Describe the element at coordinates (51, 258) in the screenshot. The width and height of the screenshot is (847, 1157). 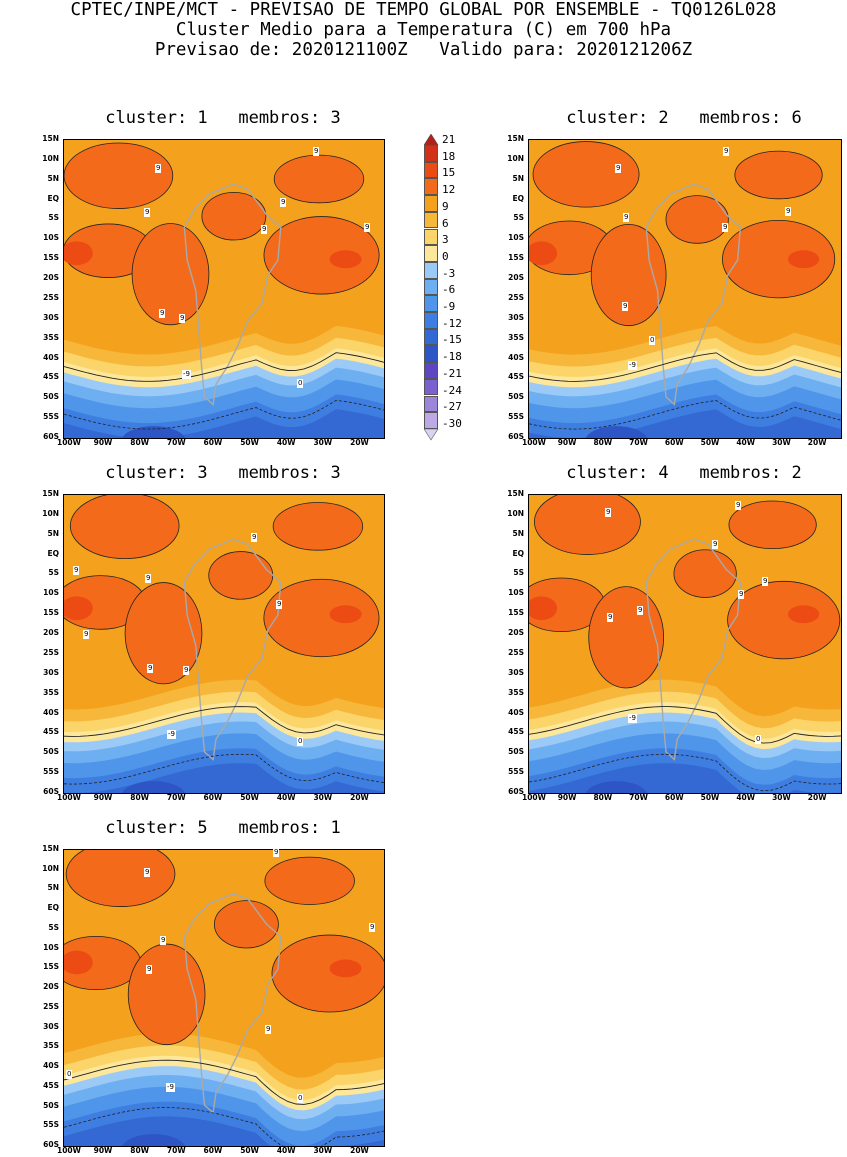
I see `lat-tick-label: 15S` at that location.